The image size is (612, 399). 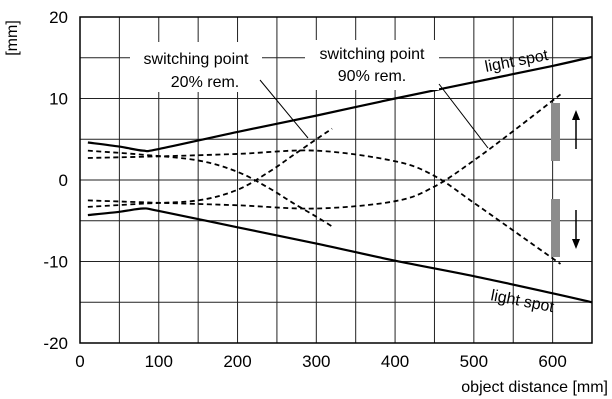 What do you see at coordinates (534, 387) in the screenshot?
I see `x-axis-title: object distance [mm]` at bounding box center [534, 387].